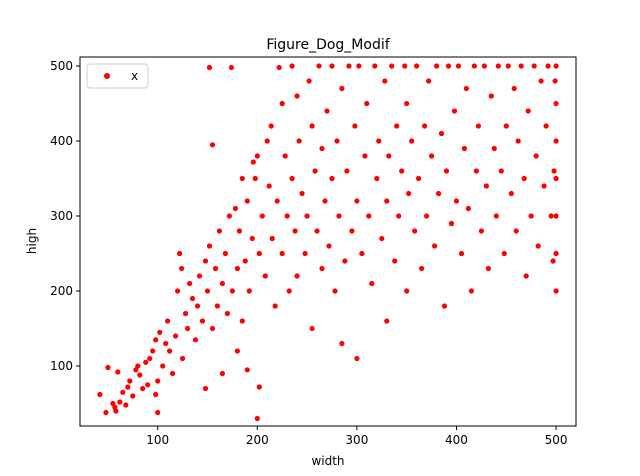 This screenshot has width=640, height=476. What do you see at coordinates (356, 440) in the screenshot?
I see `x-tick-label: 300` at bounding box center [356, 440].